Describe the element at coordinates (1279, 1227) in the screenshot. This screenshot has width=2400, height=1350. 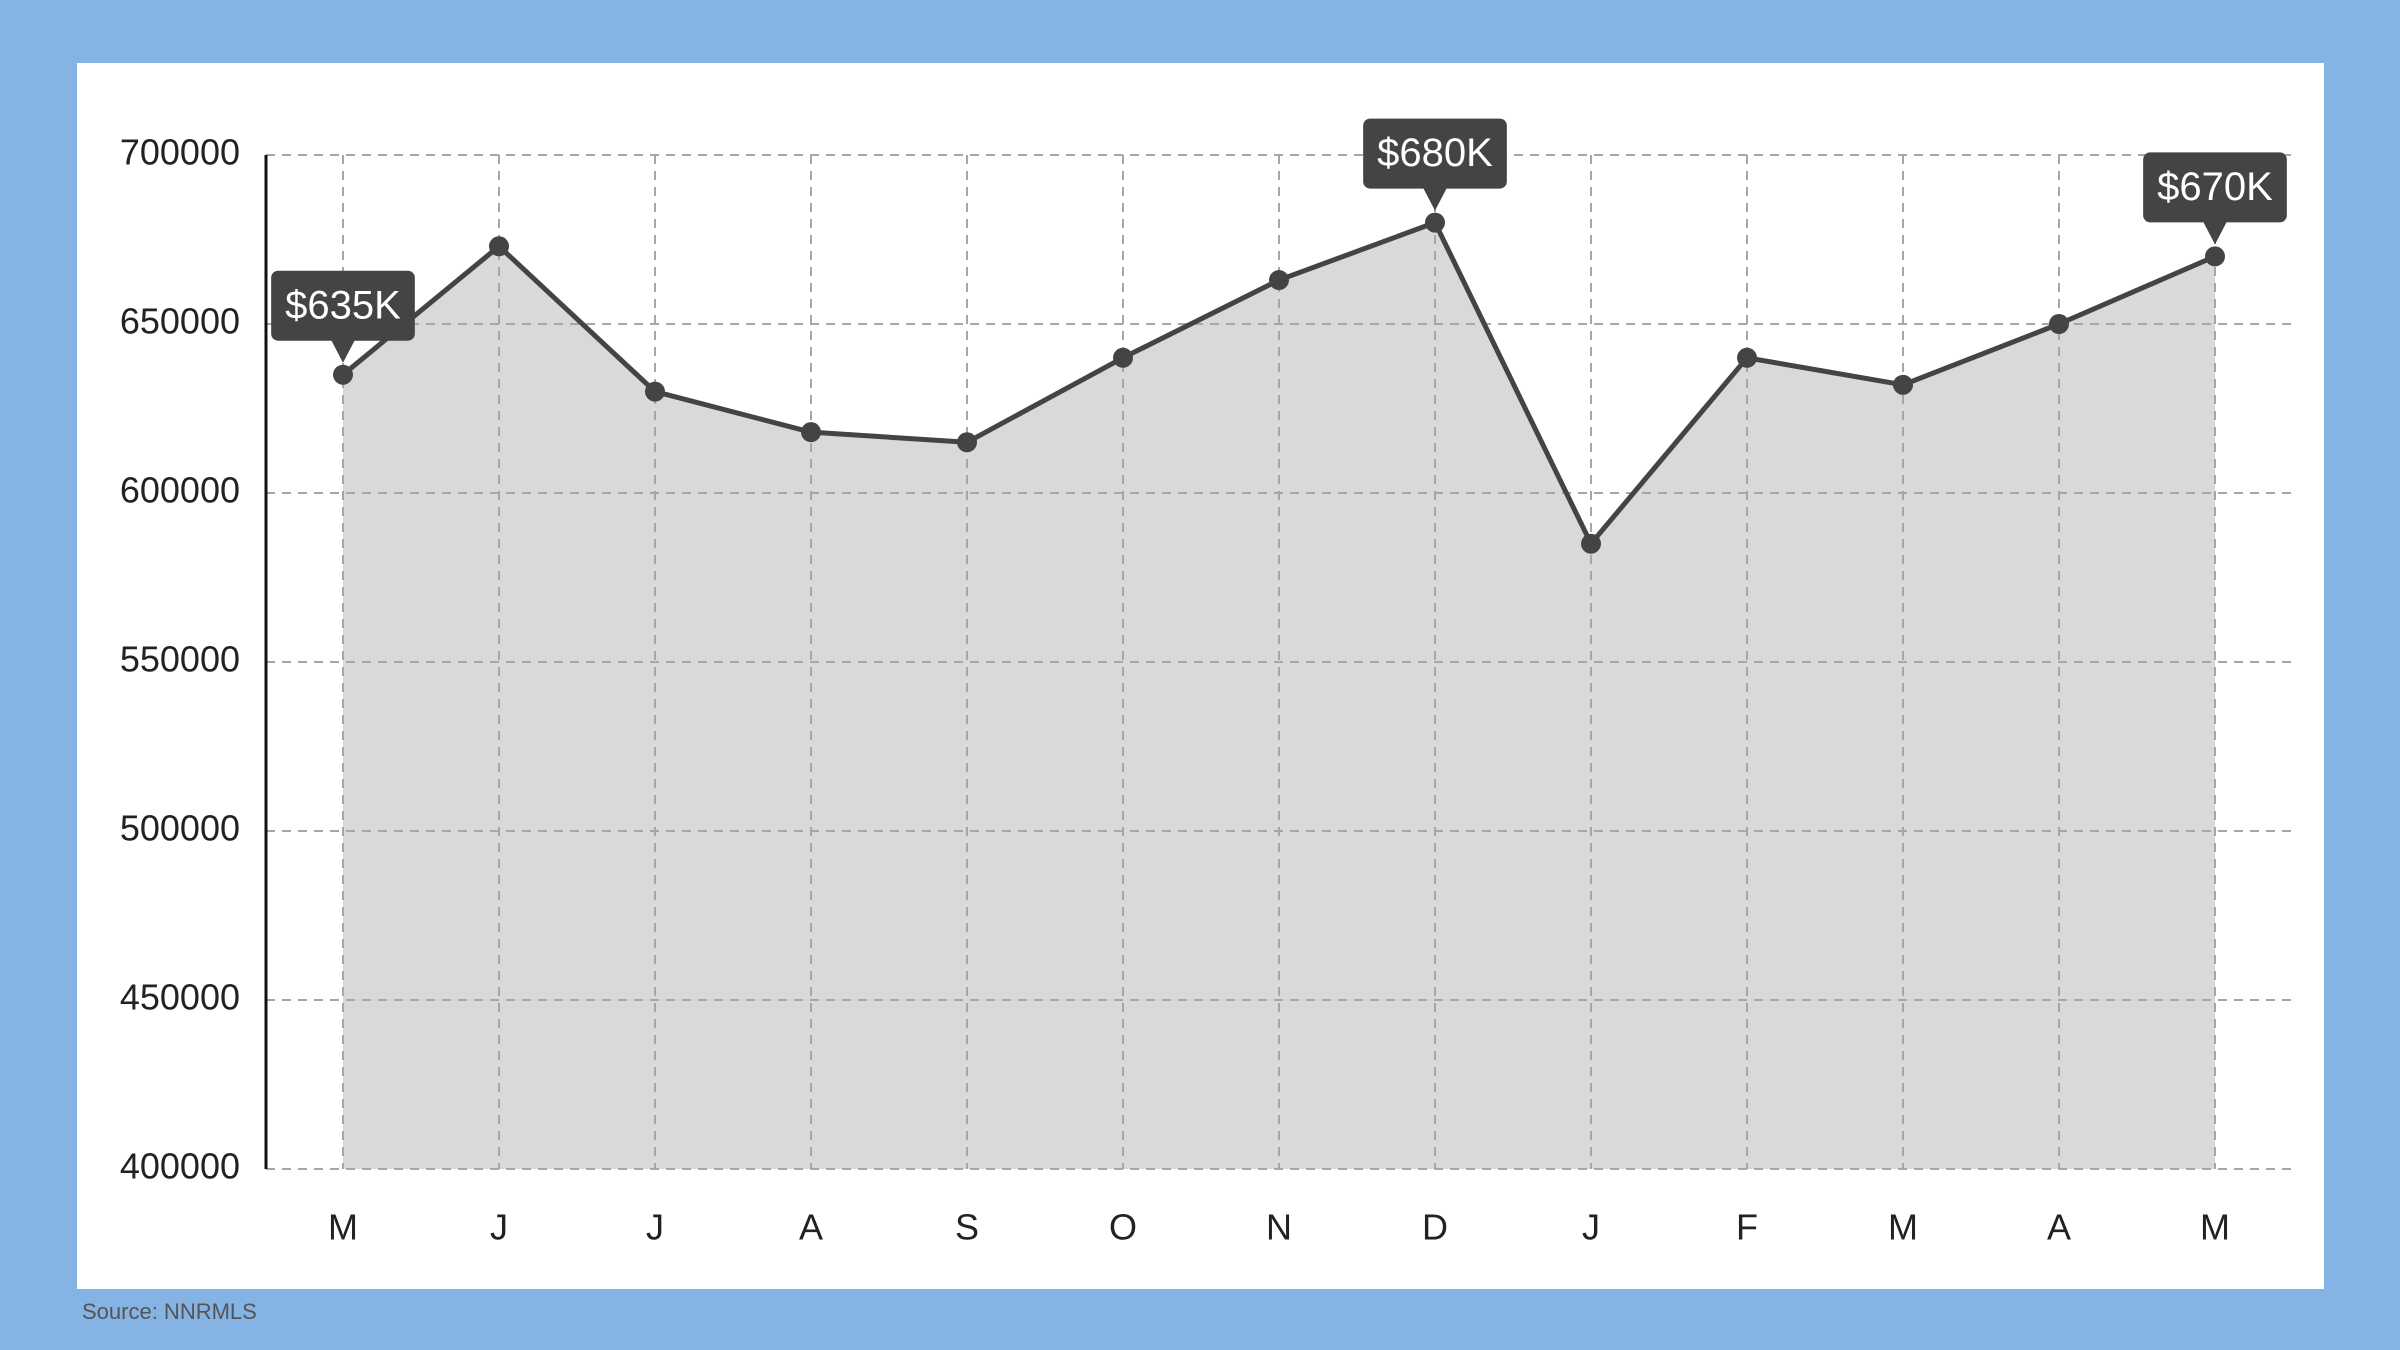
I see `x-tick-label: N` at that location.